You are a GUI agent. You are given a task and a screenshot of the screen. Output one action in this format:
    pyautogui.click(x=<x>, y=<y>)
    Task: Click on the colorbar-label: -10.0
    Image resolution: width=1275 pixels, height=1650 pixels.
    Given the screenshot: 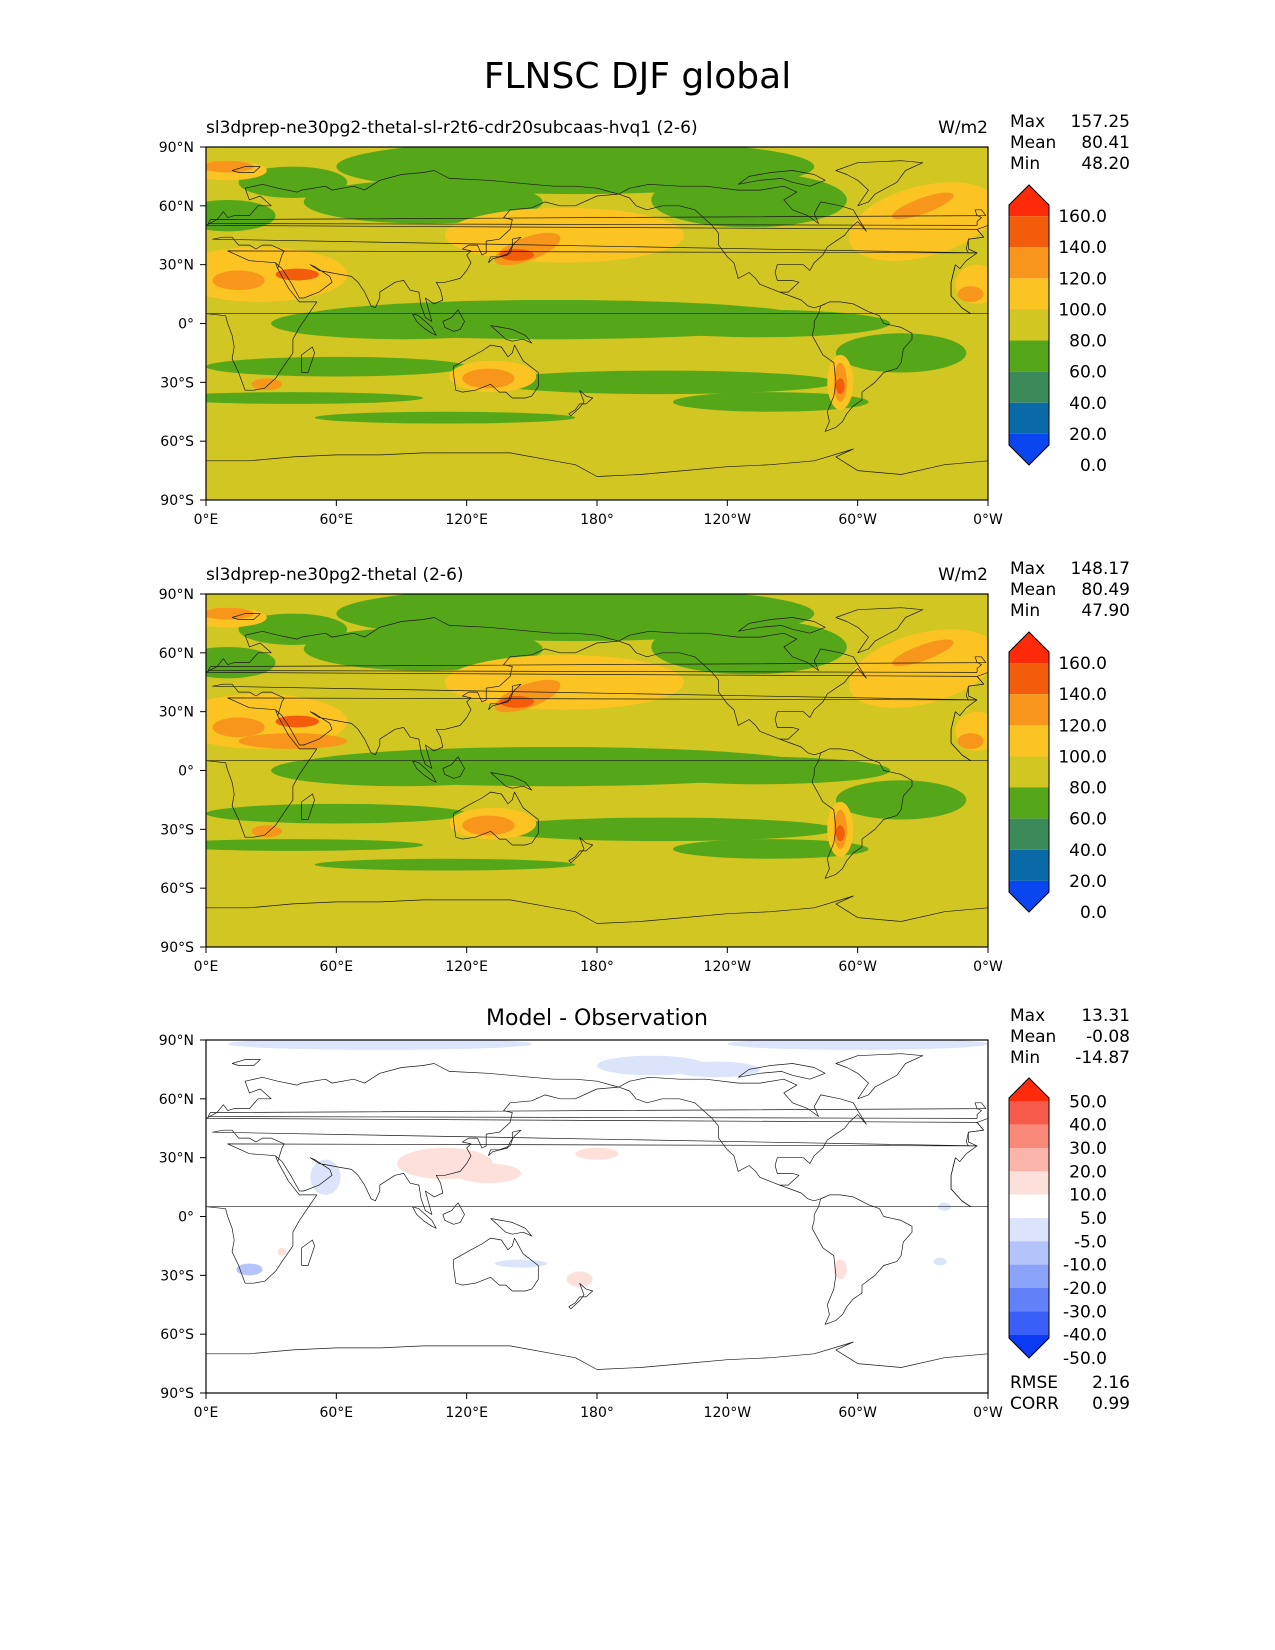 What is the action you would take?
    pyautogui.click(x=1085, y=1266)
    